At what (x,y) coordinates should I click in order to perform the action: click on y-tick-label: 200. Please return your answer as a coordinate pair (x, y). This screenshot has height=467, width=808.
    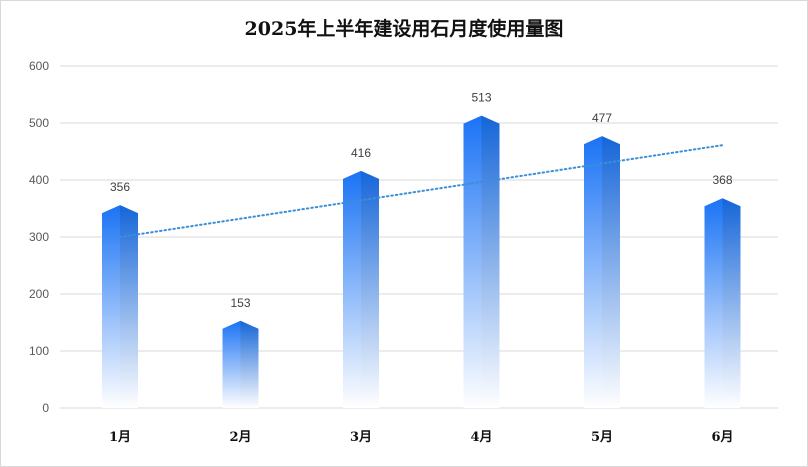
    Looking at the image, I should click on (39, 294).